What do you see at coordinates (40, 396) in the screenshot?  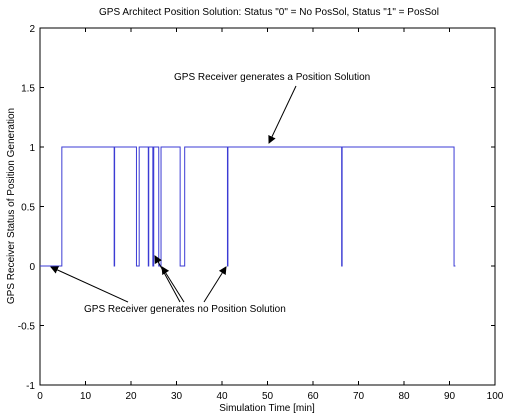 I see `x-tick-label: 0` at bounding box center [40, 396].